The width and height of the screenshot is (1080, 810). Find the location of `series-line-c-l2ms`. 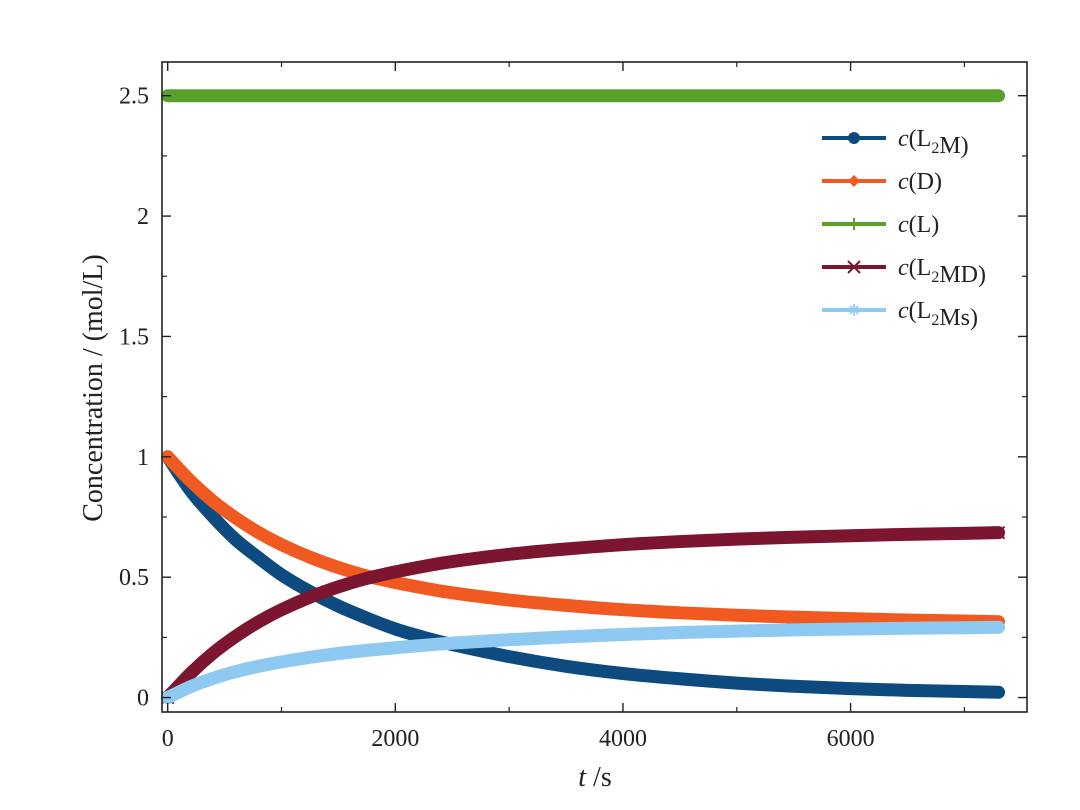

series-line-c-l2ms is located at coordinates (583, 662).